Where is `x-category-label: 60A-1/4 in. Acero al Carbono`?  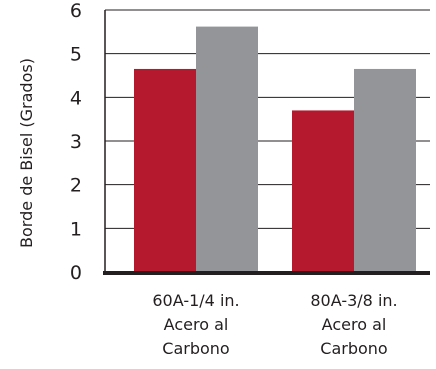
x-category-label: 60A-1/4 in. Acero al Carbono is located at coordinates (195, 324).